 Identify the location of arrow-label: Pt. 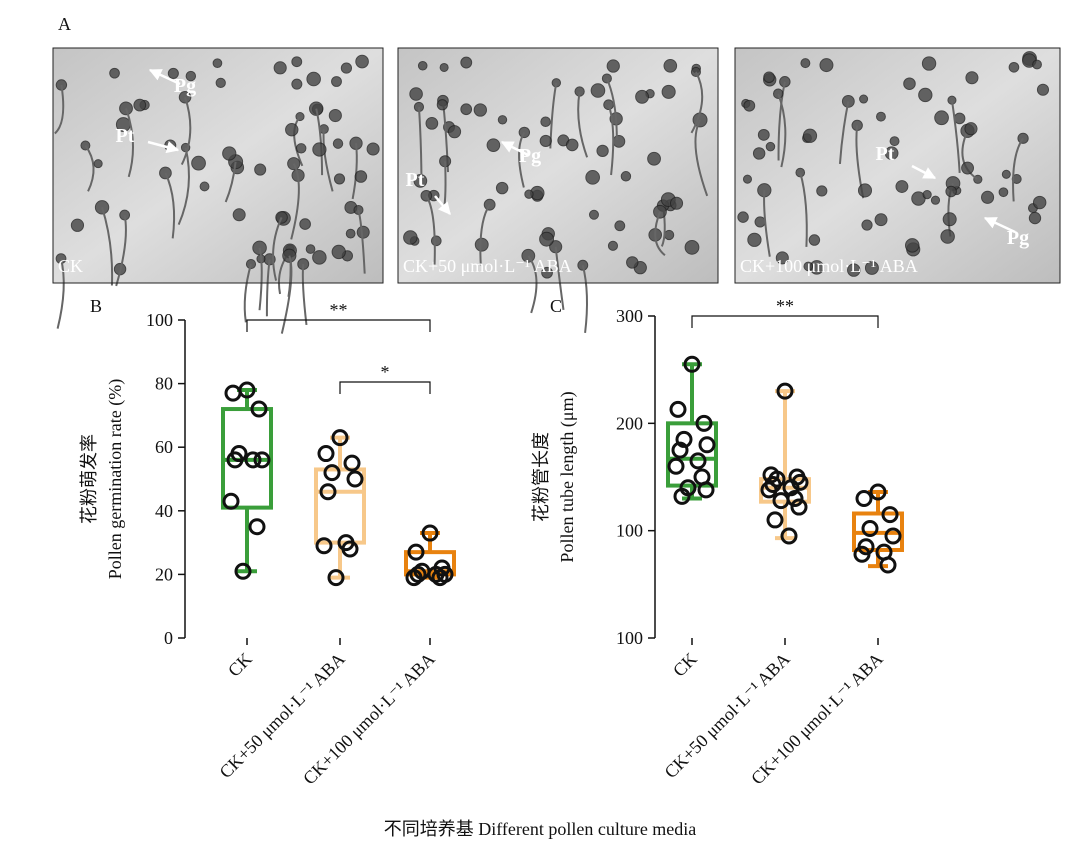
(885, 154).